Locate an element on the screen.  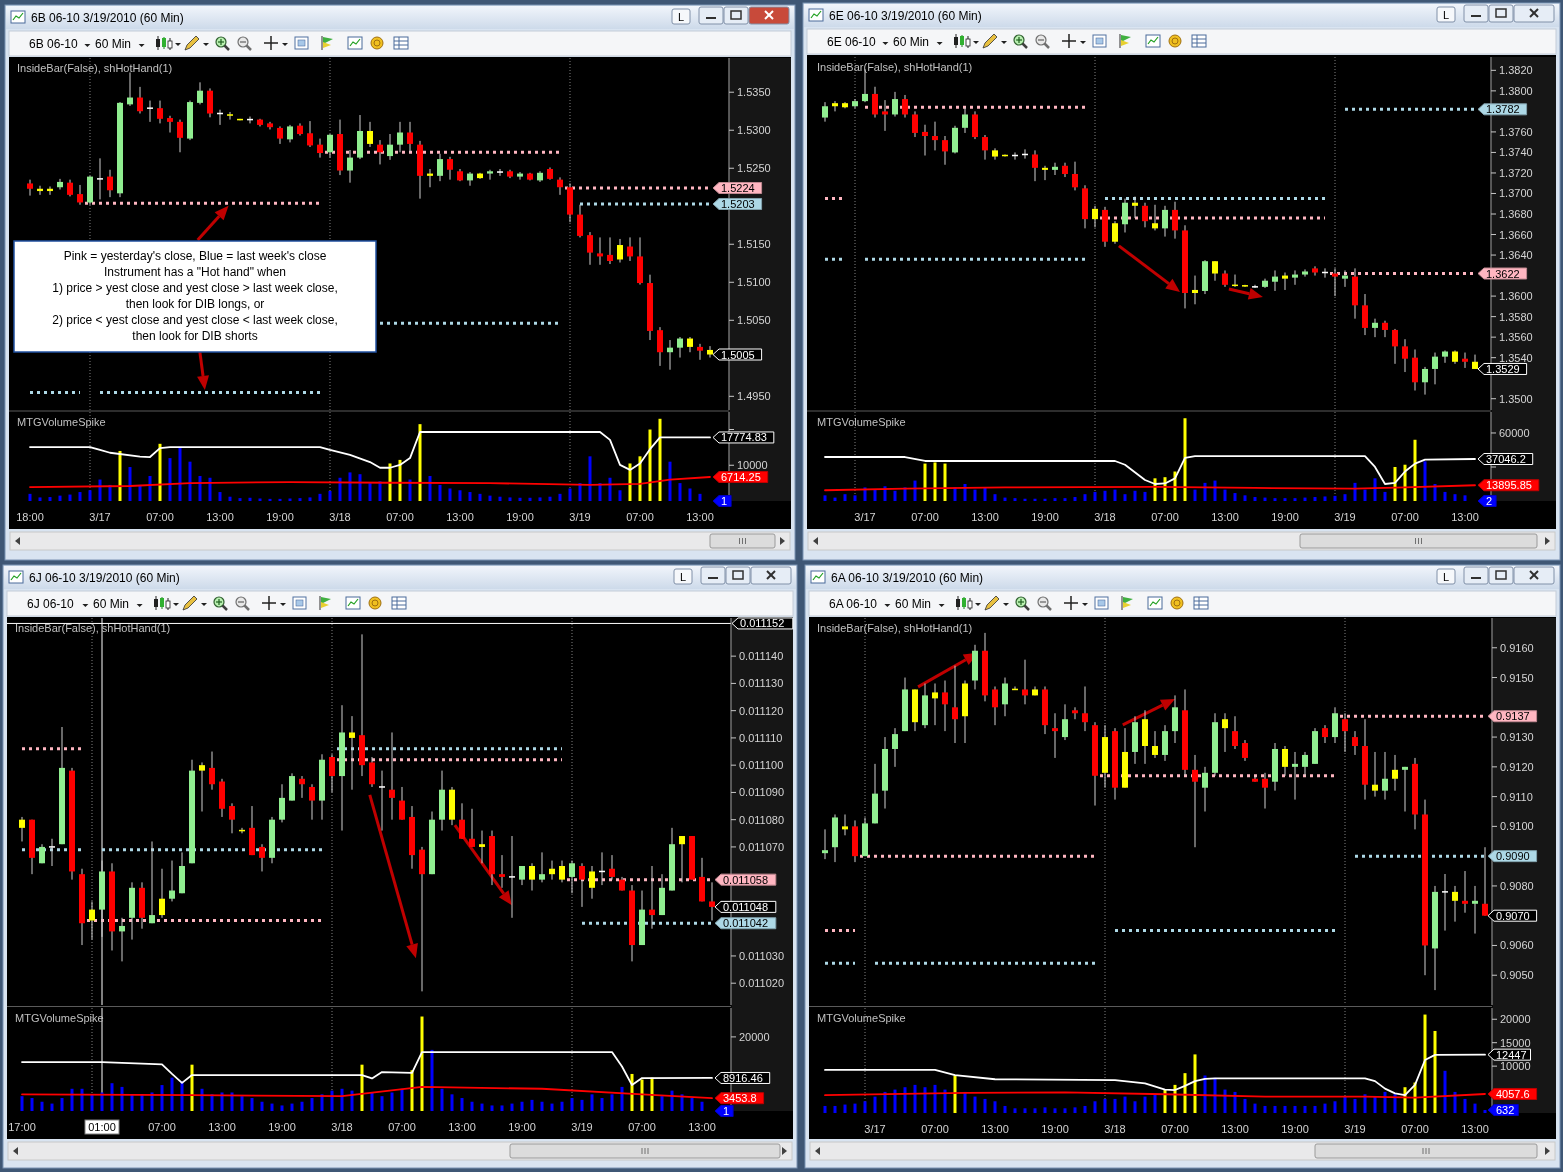
y-tick-label: 1.3740 is located at coordinates (1516, 152).